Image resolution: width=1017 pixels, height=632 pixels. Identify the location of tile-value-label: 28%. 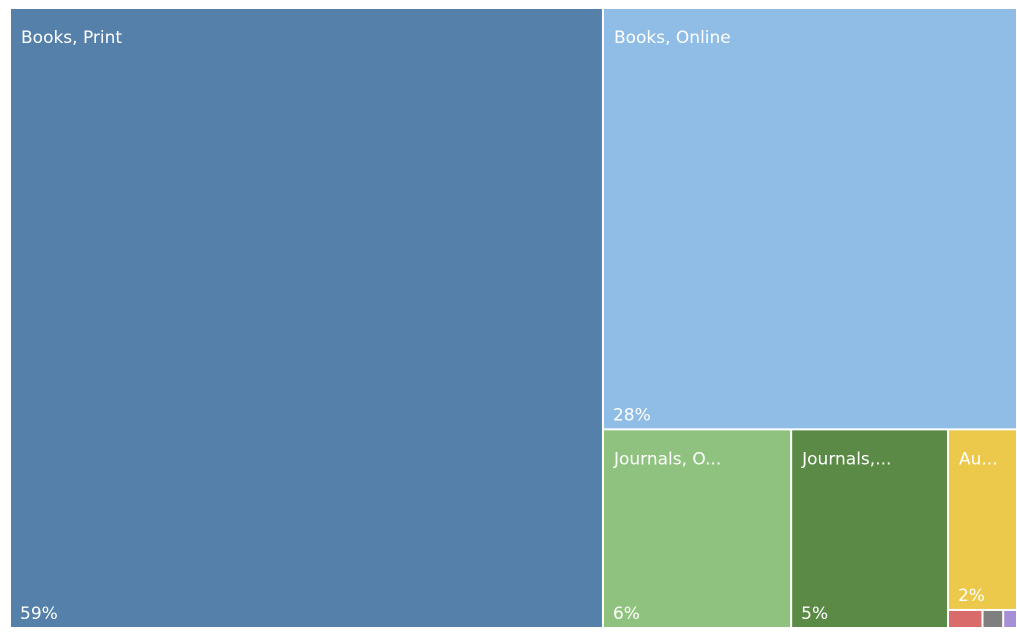
(632, 415).